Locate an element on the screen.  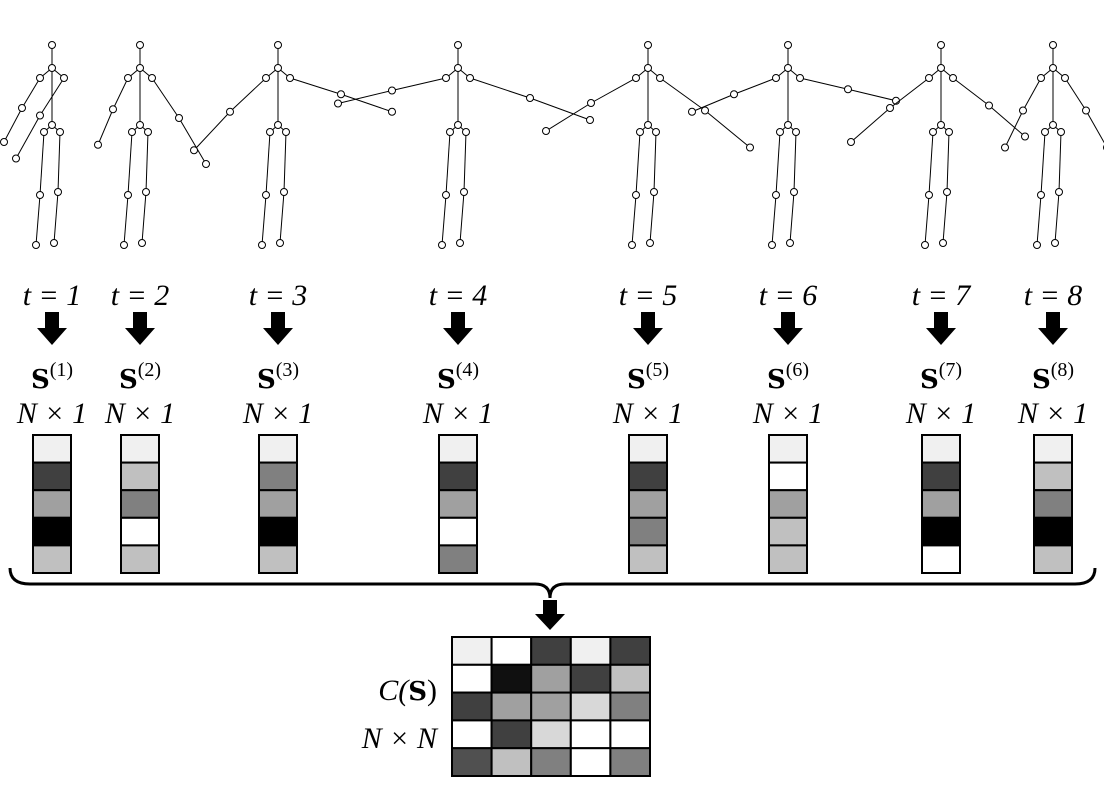
time-label: t = 3 is located at coordinates (278, 295).